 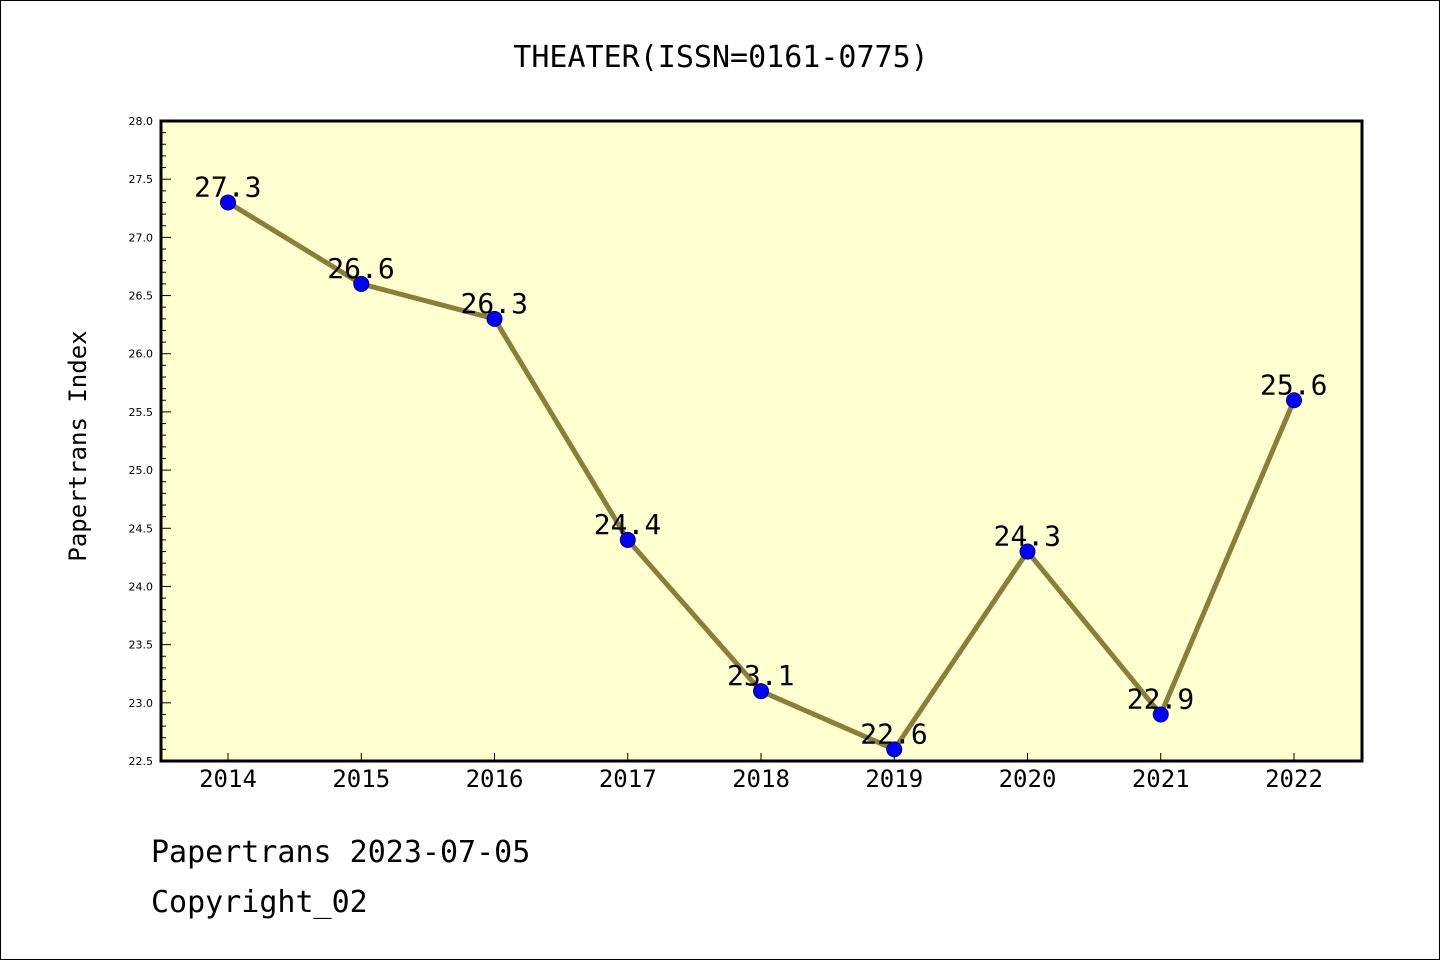 What do you see at coordinates (720, 57) in the screenshot?
I see `chart-title: THEATER(ISSN=0161-0775)` at bounding box center [720, 57].